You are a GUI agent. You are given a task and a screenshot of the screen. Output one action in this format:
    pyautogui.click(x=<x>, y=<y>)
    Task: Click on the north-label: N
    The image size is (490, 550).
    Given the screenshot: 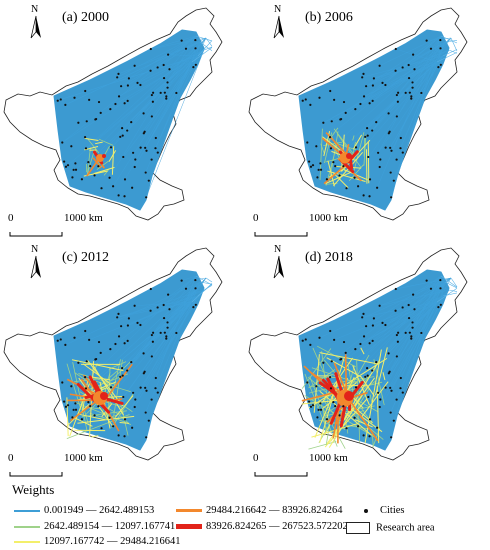 What is the action you would take?
    pyautogui.click(x=35, y=9)
    